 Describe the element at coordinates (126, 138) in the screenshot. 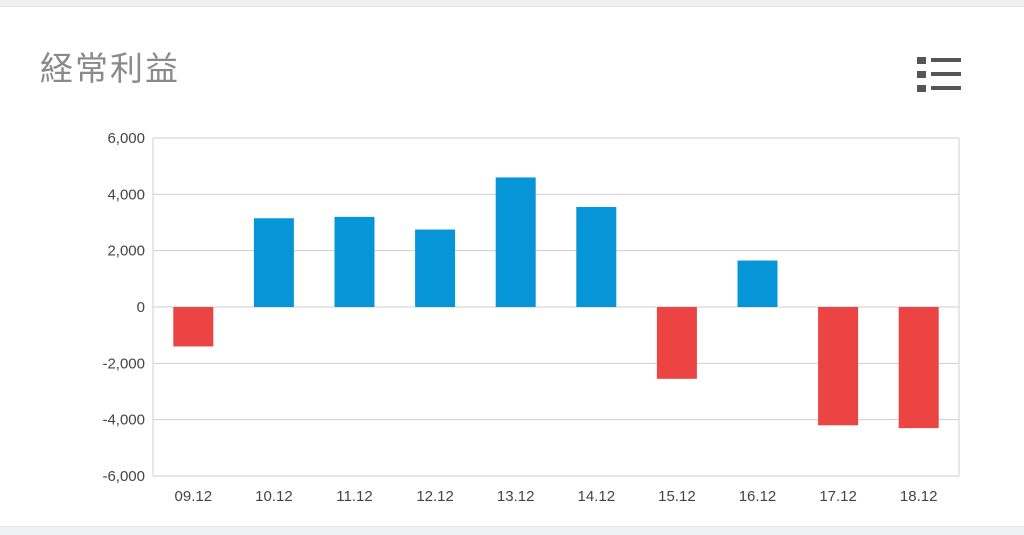

I see `y-tick-label: 6,000` at that location.